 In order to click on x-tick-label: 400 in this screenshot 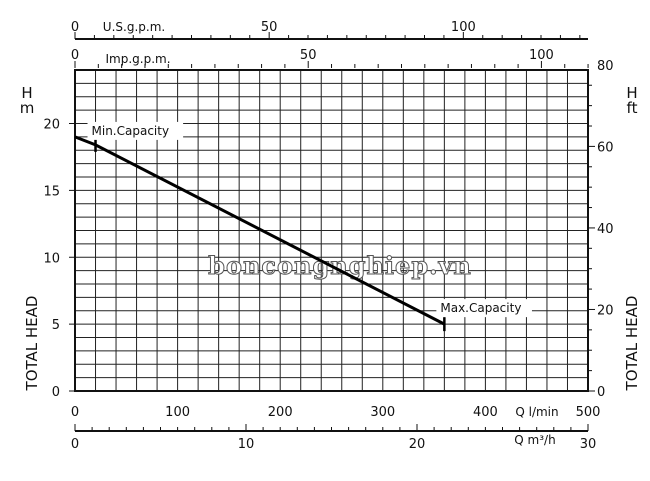, I will do `click(485, 412)`.